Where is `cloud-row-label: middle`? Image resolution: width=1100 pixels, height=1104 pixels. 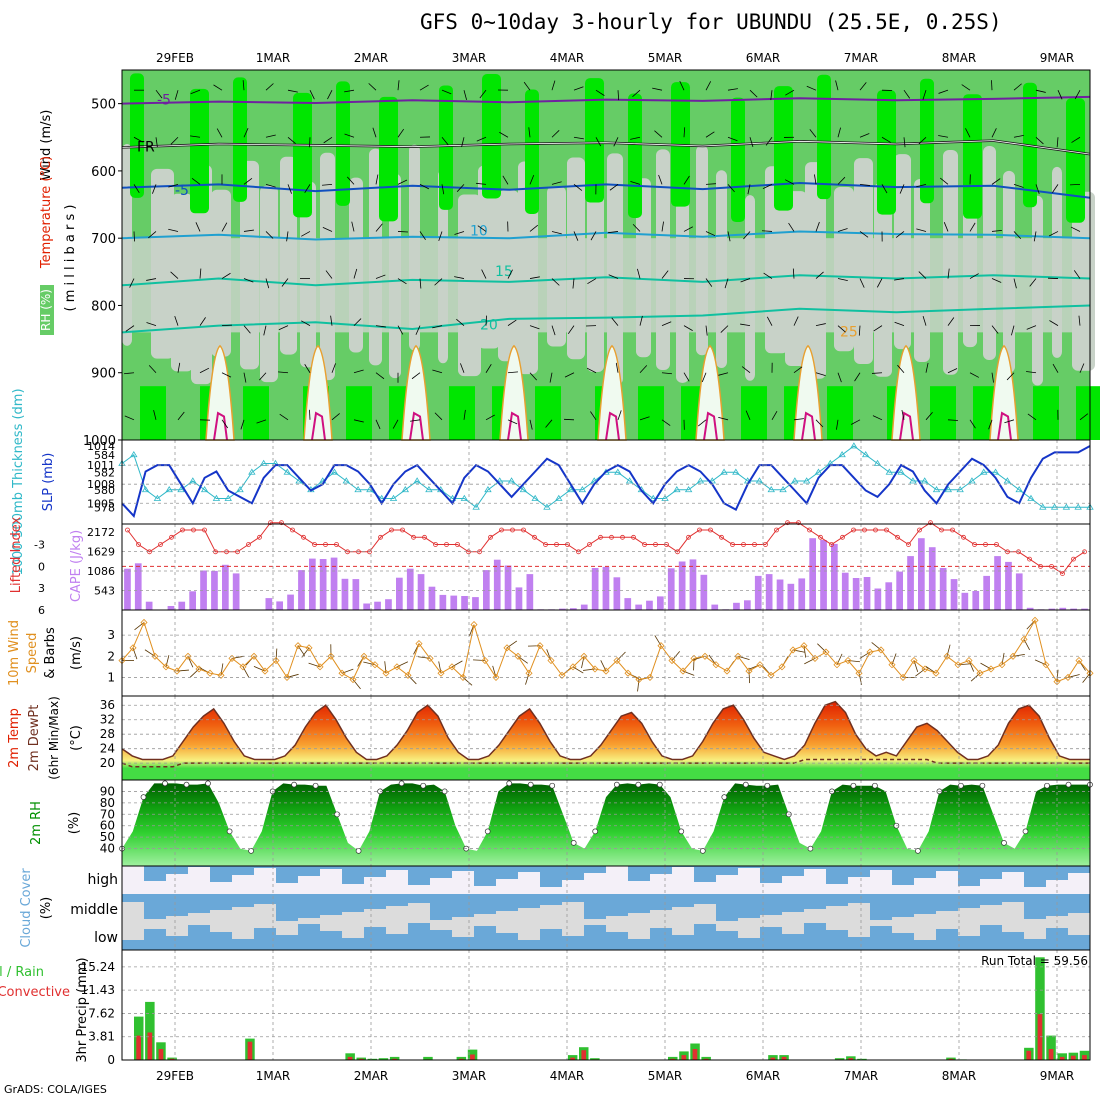 cloud-row-label: middle is located at coordinates (94, 910).